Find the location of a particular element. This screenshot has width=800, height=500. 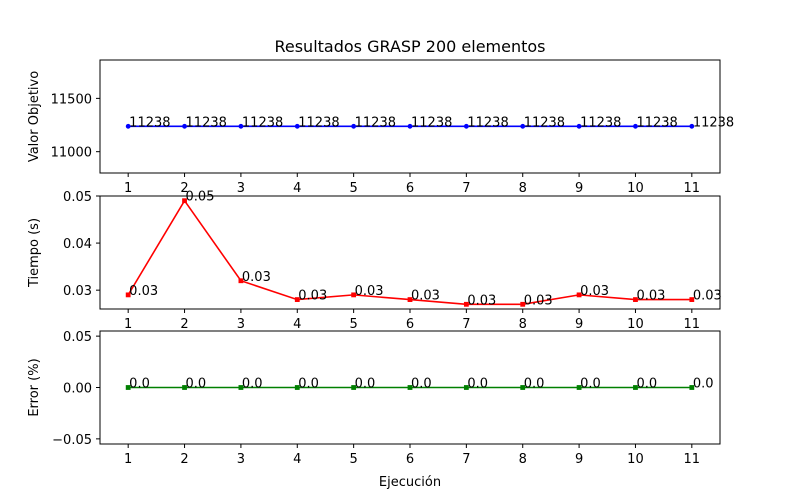

panel-2-xtick-label: 11 is located at coordinates (692, 324).